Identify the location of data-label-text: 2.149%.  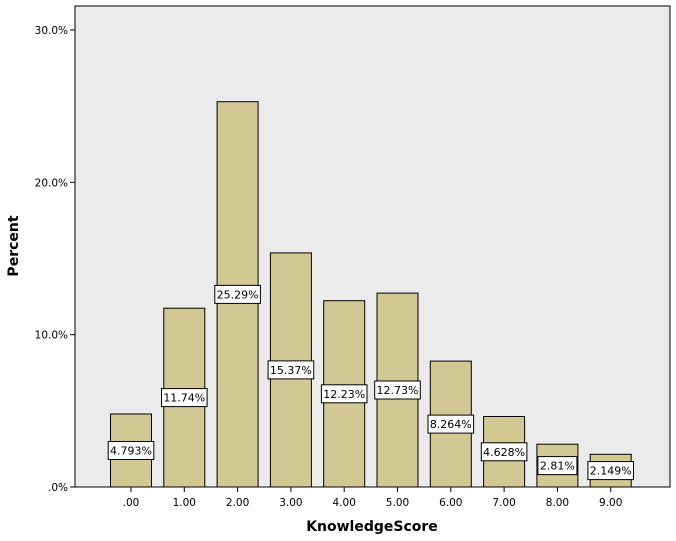
(611, 471).